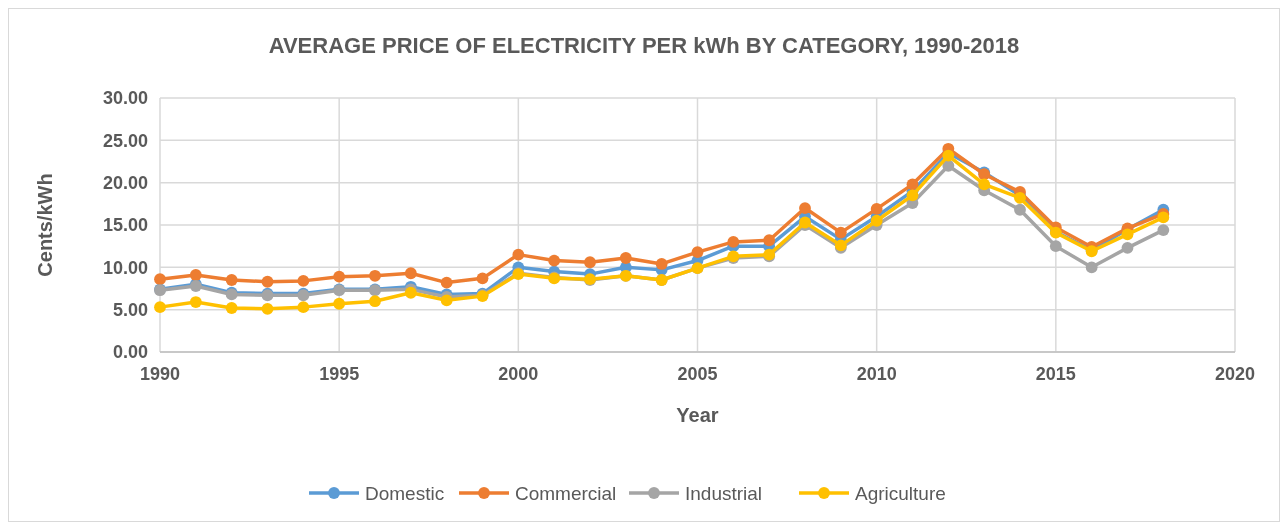  I want to click on y-tick-label: 5.00, so click(130, 309).